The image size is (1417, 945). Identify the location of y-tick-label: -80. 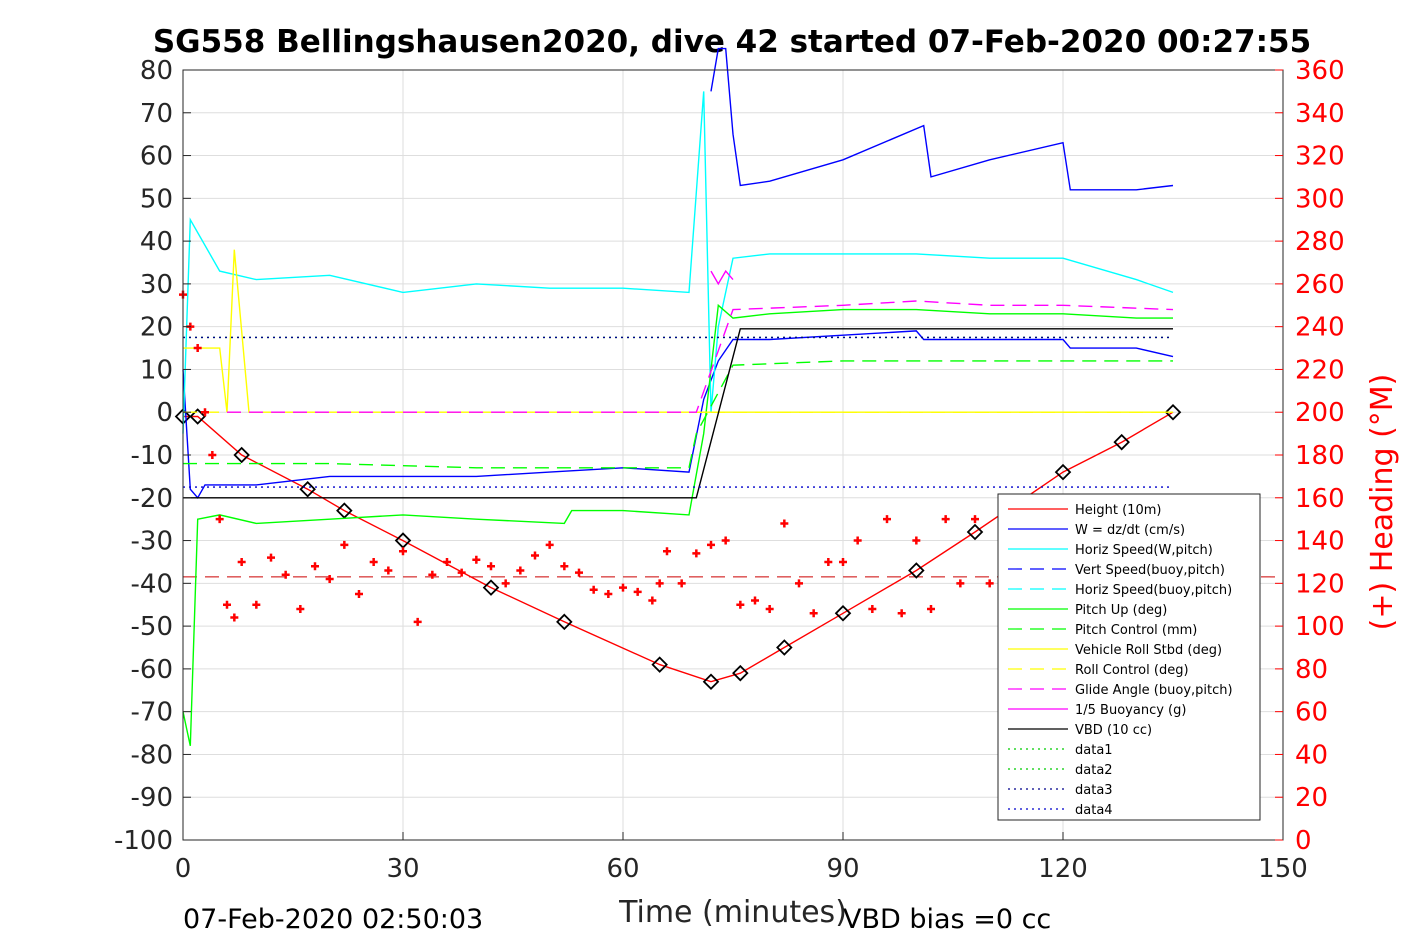
(152, 755).